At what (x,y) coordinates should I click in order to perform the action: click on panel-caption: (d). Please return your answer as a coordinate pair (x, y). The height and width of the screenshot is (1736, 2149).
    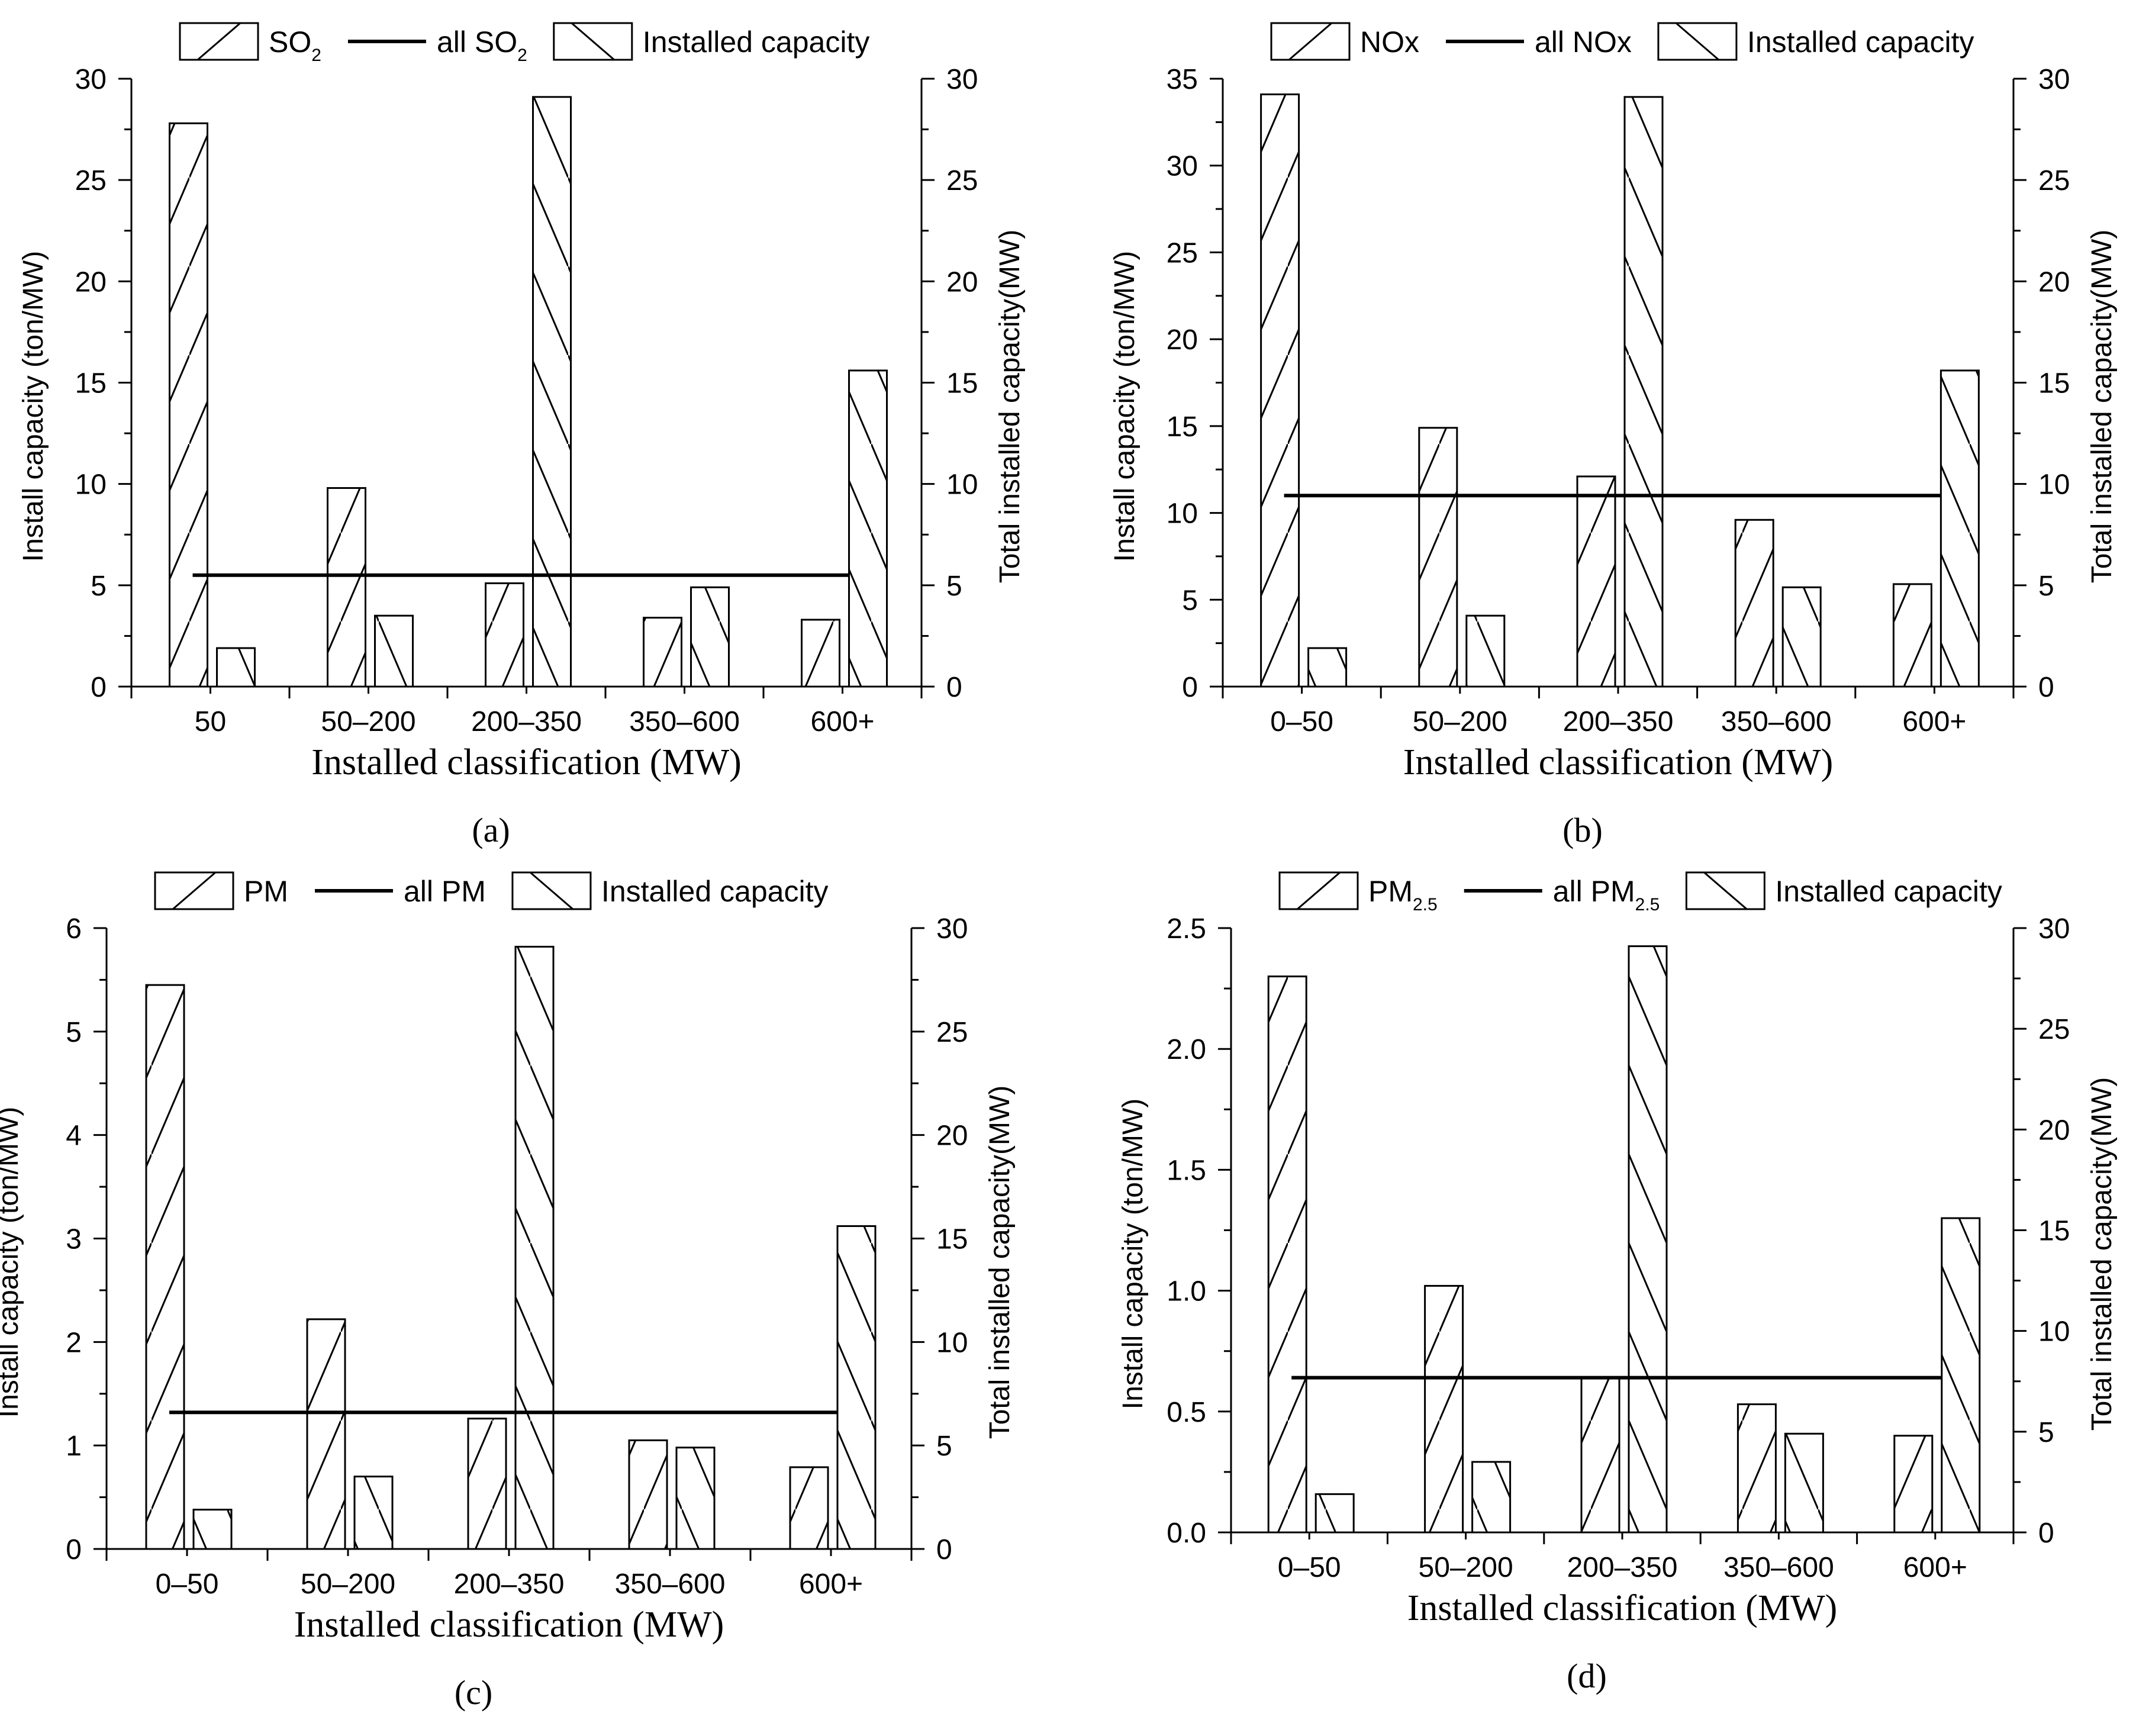
    Looking at the image, I should click on (1587, 1676).